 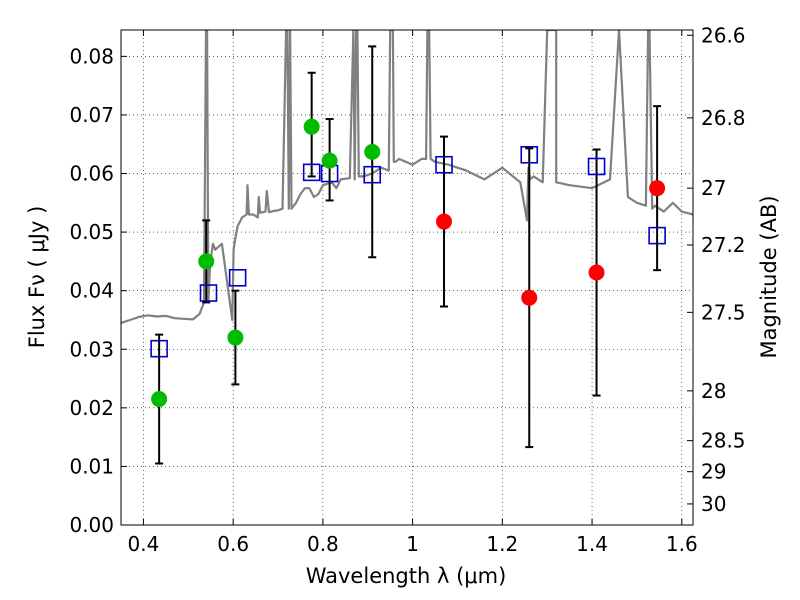 I want to click on y-tick-label: 0.02, so click(x=91, y=408).